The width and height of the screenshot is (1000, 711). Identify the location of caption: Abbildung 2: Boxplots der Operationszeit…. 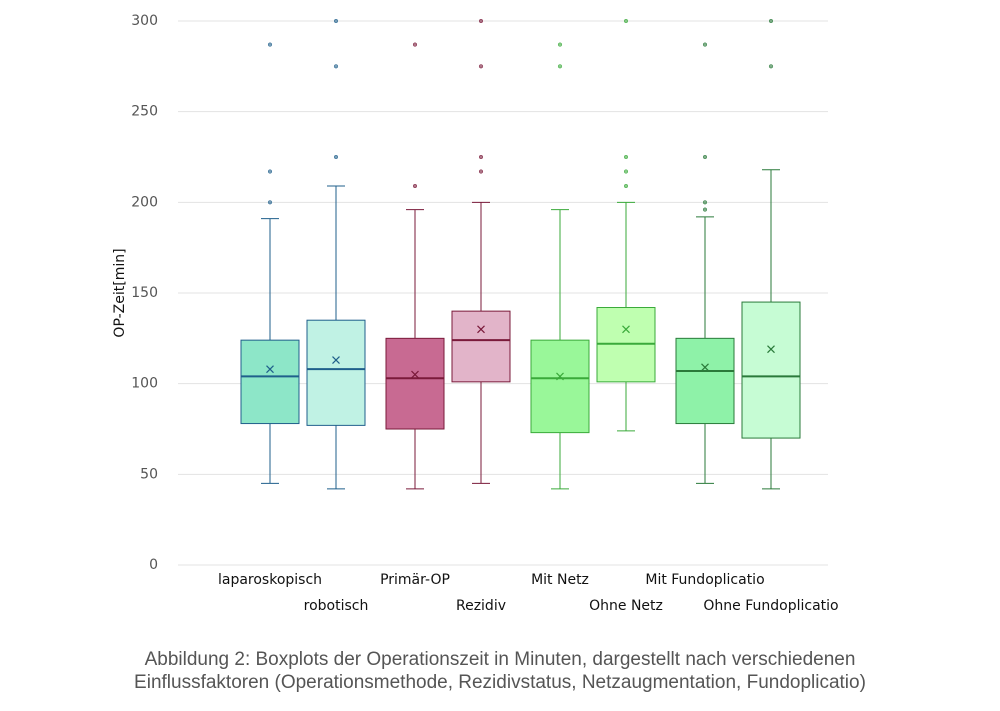
(500, 659).